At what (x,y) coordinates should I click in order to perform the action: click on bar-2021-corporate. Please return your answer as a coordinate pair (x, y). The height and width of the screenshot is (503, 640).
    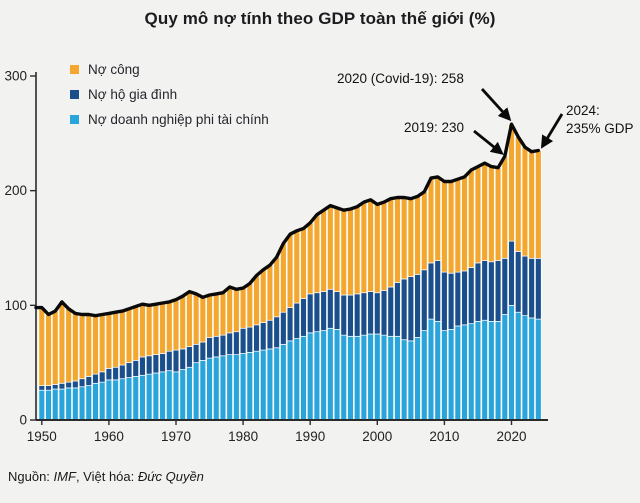
    Looking at the image, I should click on (518, 366).